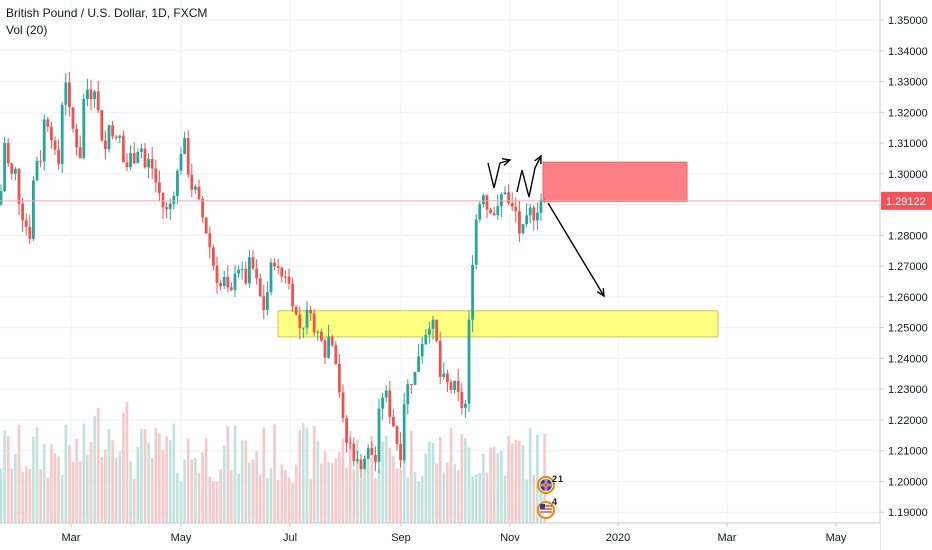 This screenshot has height=550, width=932. What do you see at coordinates (529, 176) in the screenshot?
I see `zigzag-arrow-right` at bounding box center [529, 176].